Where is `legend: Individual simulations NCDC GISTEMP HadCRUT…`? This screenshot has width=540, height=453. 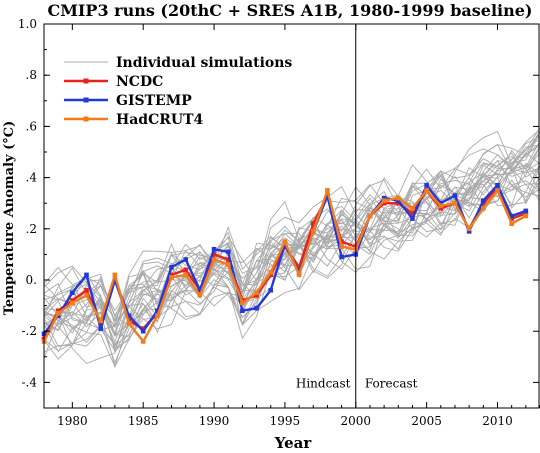 legend: Individual simulations NCDC GISTEMP HadCRUT… is located at coordinates (178, 91).